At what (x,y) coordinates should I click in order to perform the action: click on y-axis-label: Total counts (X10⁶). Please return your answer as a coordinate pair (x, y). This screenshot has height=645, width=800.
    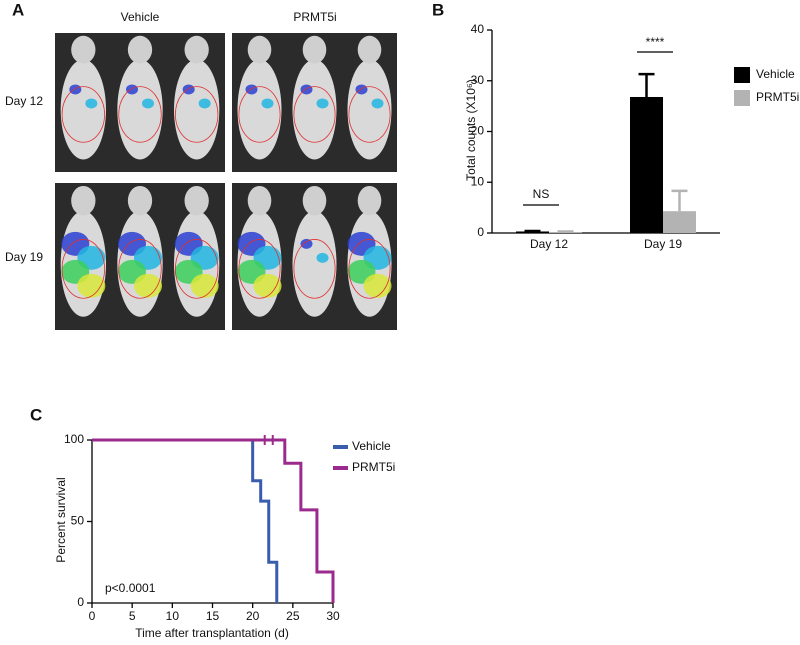
    Looking at the image, I should click on (471, 130).